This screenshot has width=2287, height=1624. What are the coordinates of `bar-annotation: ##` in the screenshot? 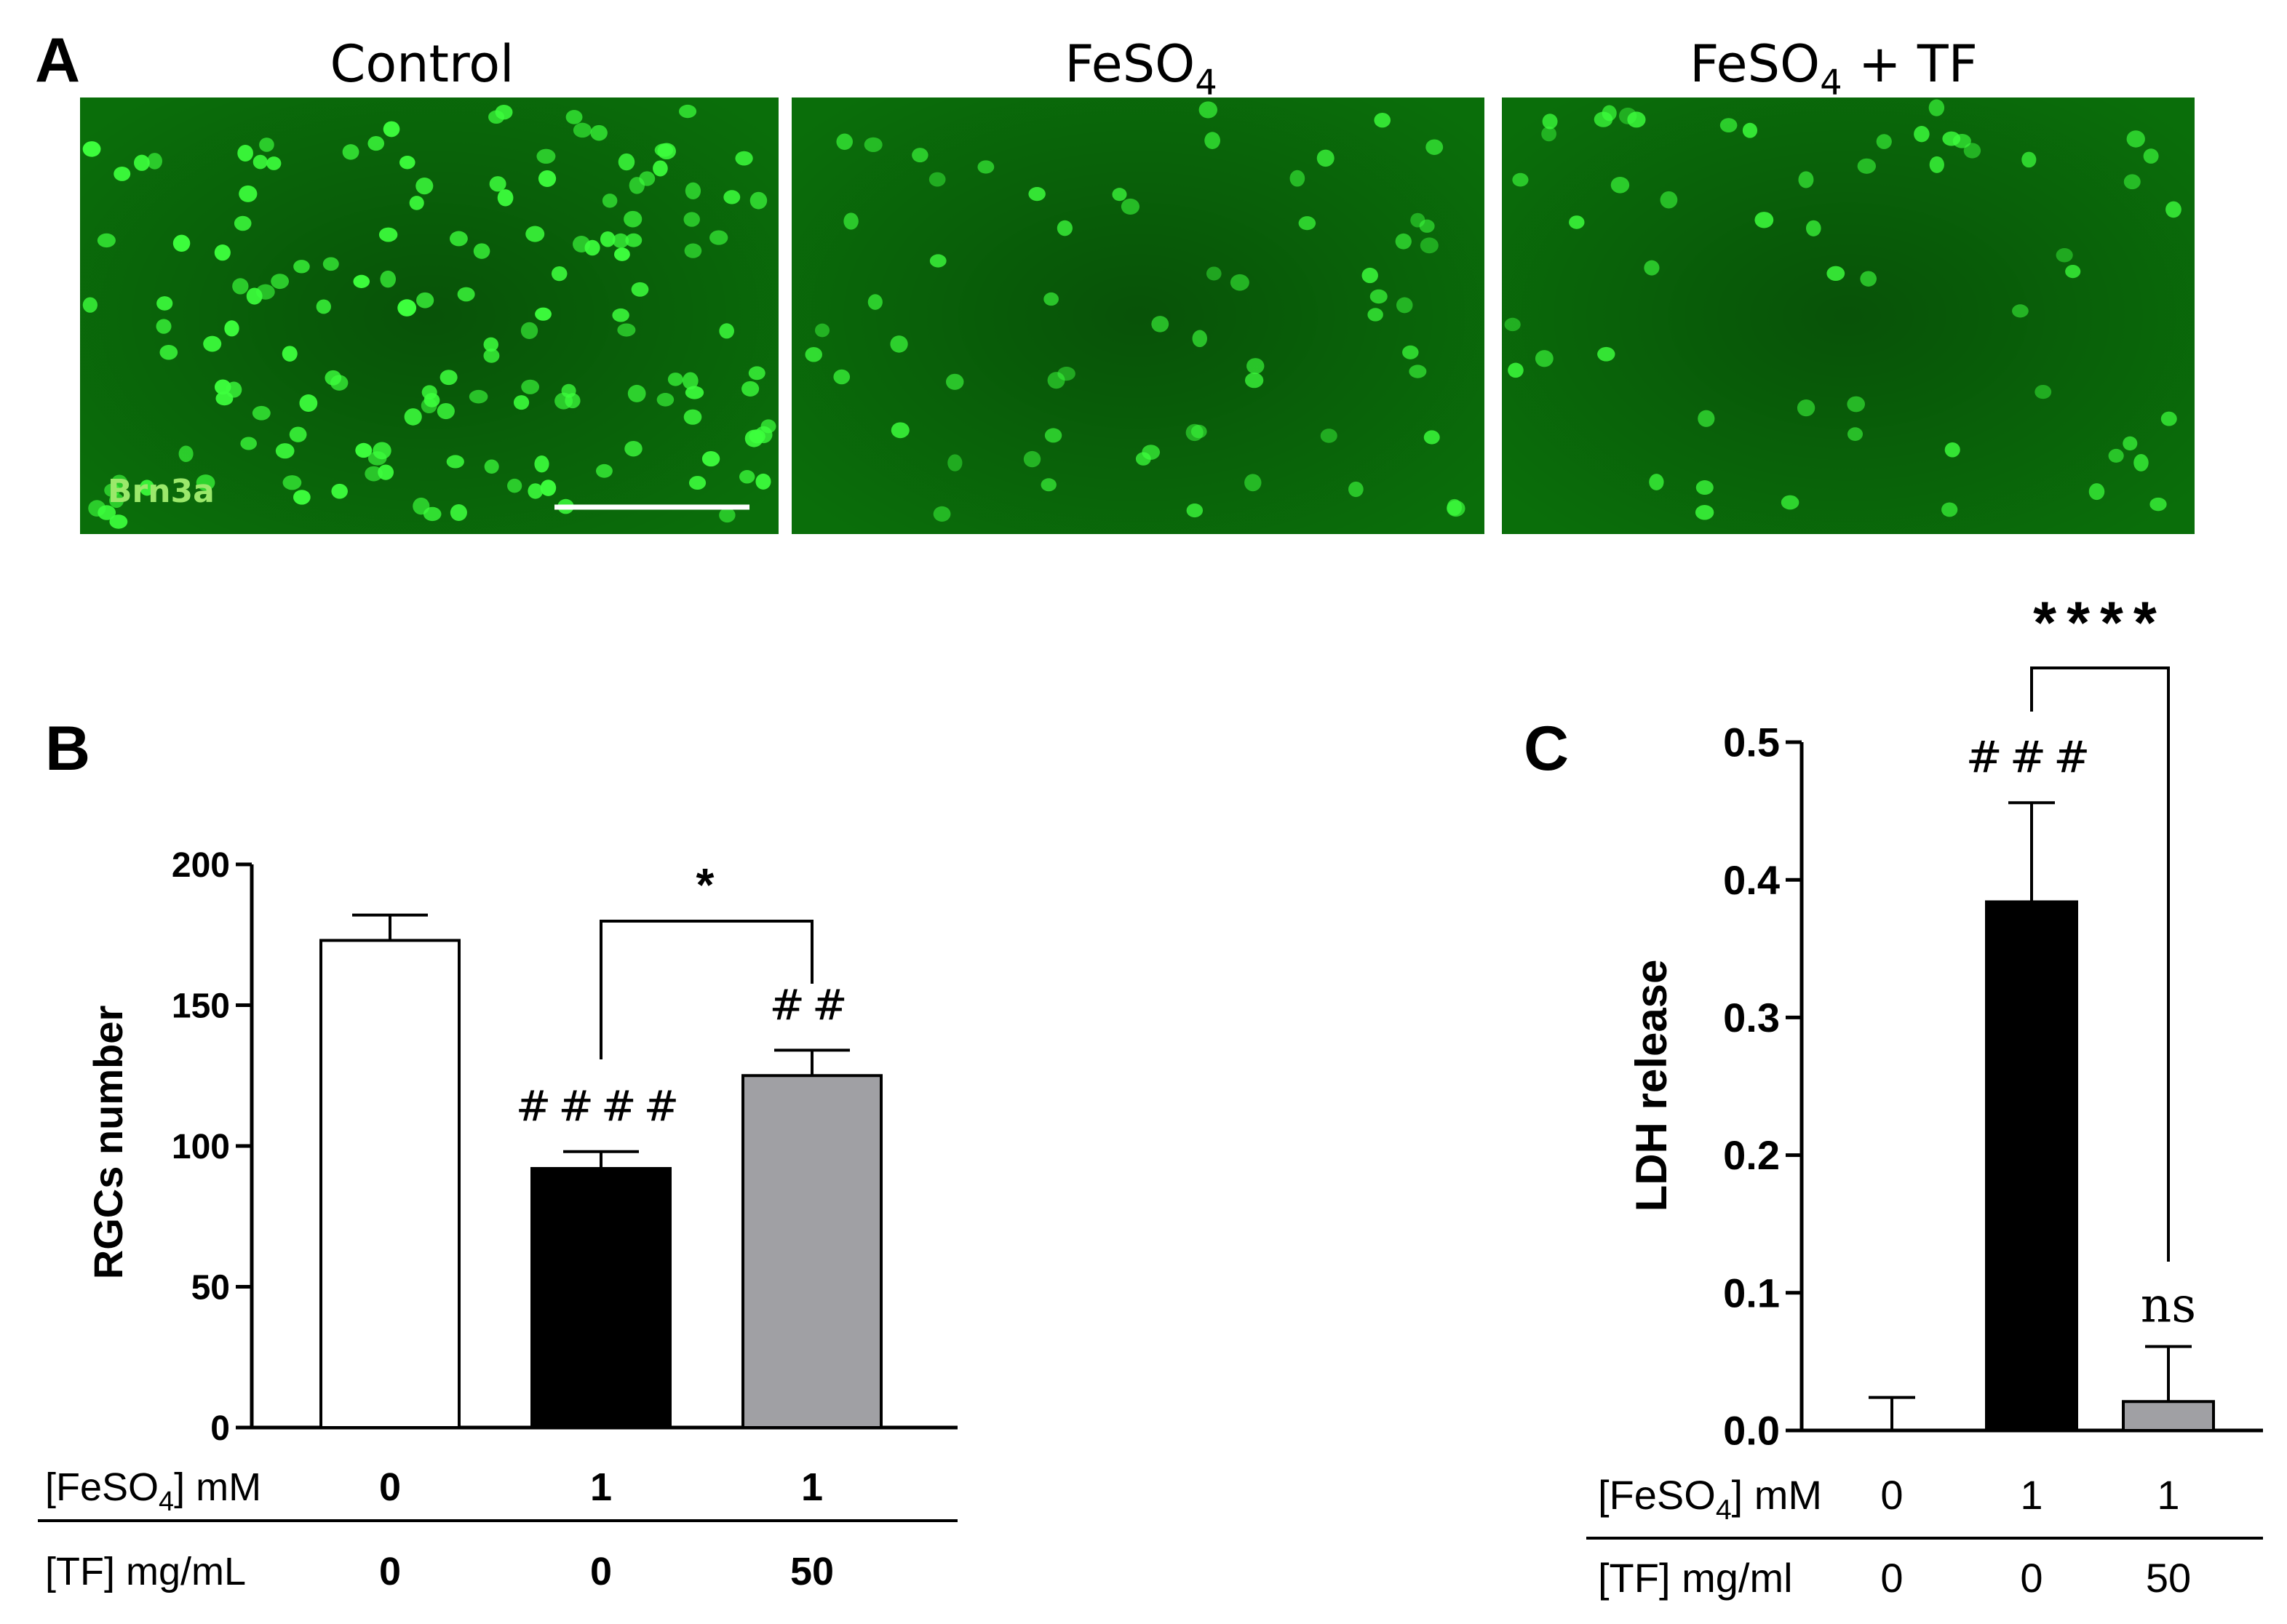 It's located at (812, 1005).